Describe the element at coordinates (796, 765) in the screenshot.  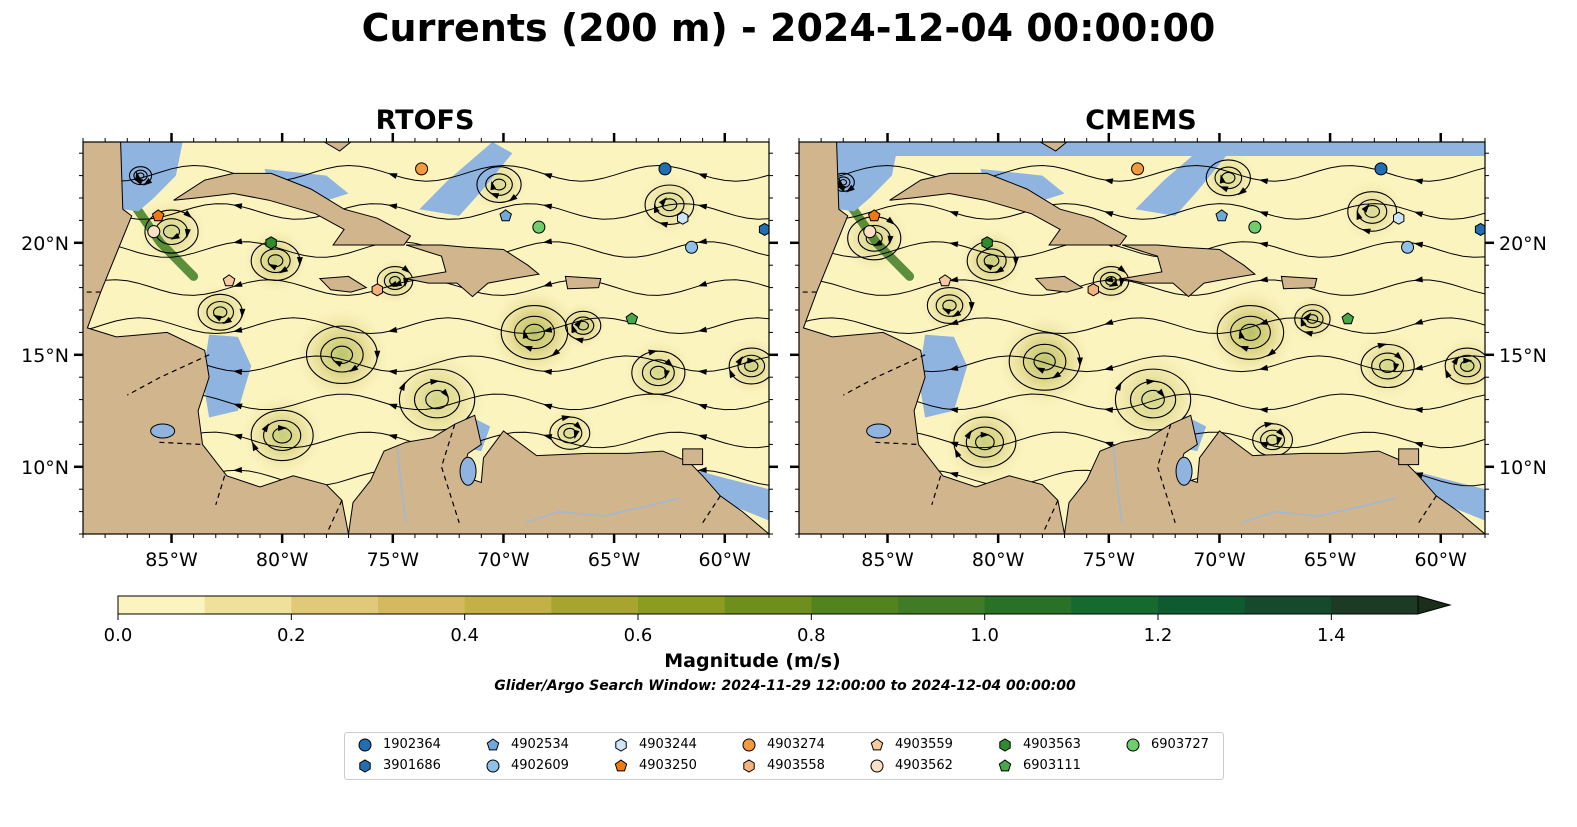
I see `legend-label: 4903558` at that location.